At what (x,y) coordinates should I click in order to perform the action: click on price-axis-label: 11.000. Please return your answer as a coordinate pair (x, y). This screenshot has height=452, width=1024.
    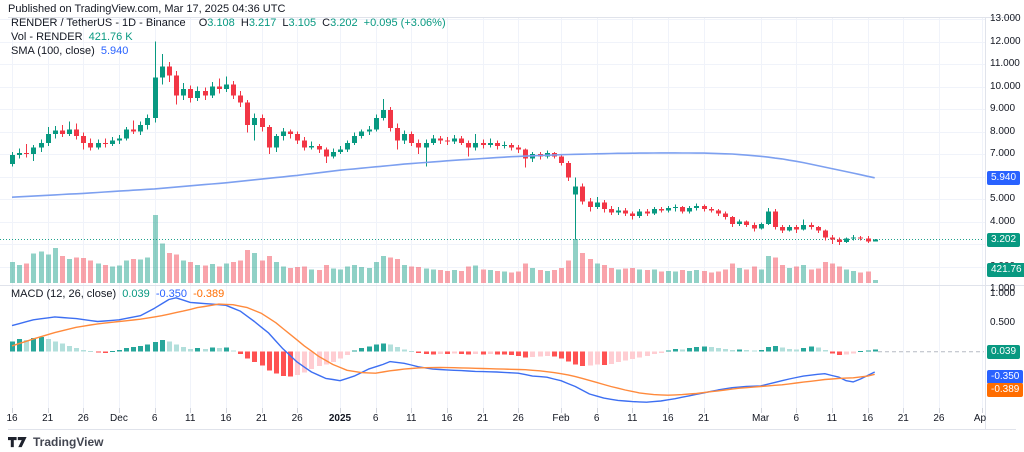
    Looking at the image, I should click on (1005, 63).